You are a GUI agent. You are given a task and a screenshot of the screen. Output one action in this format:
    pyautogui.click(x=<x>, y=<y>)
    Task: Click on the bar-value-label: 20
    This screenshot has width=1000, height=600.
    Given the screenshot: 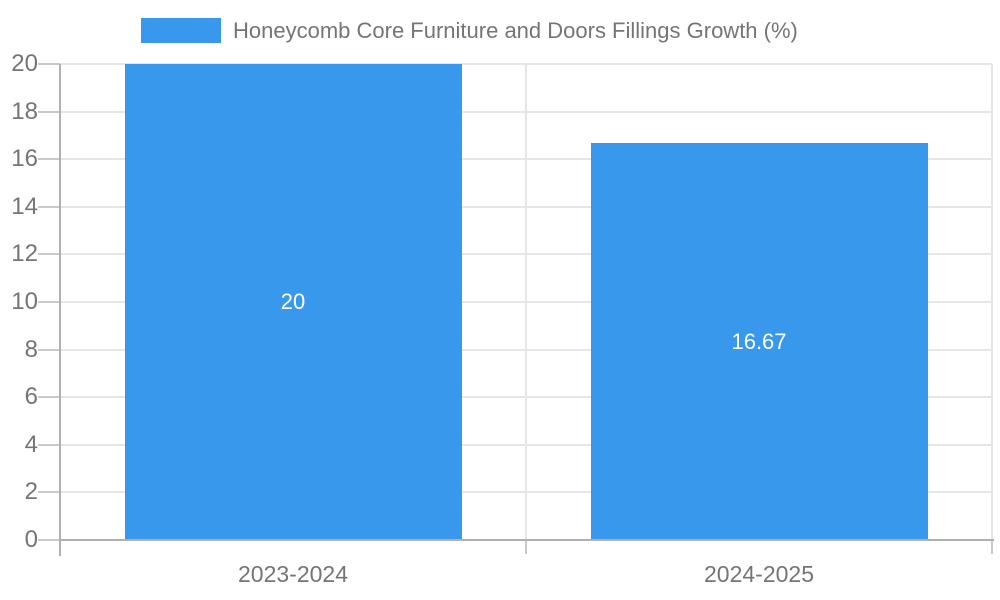 What is the action you would take?
    pyautogui.click(x=293, y=301)
    